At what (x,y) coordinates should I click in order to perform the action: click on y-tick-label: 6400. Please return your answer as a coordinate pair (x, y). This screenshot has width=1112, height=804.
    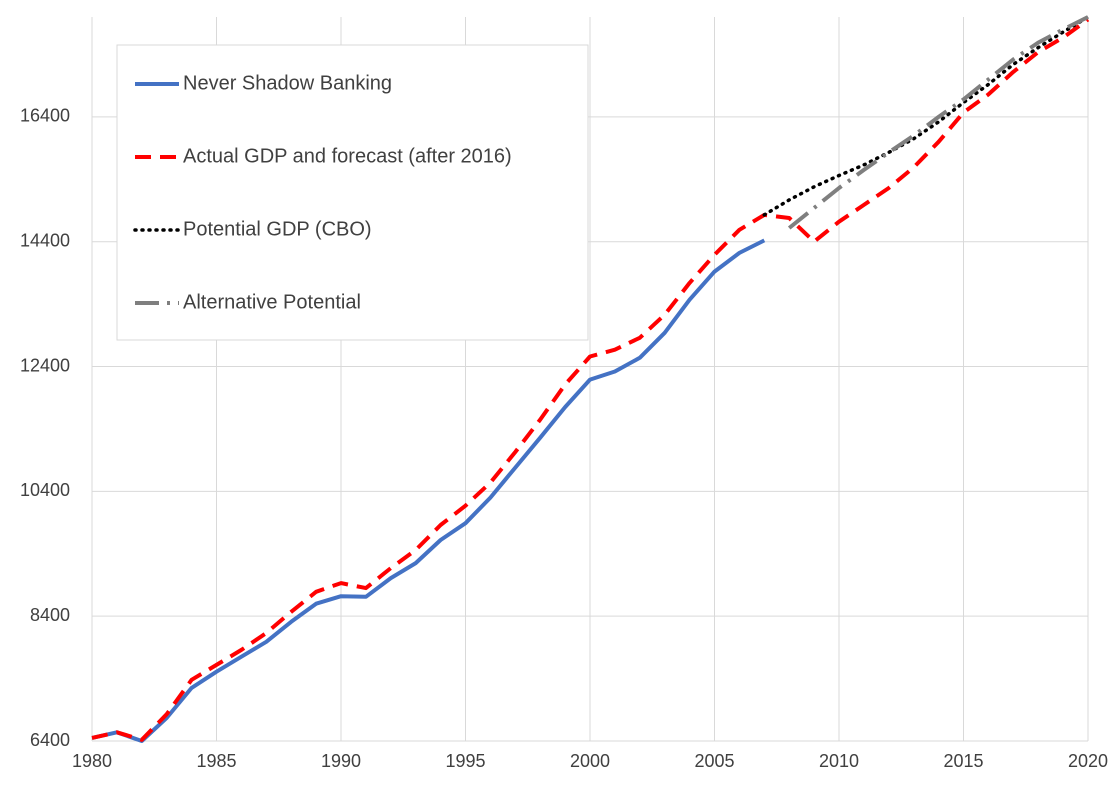
    Looking at the image, I should click on (50, 740).